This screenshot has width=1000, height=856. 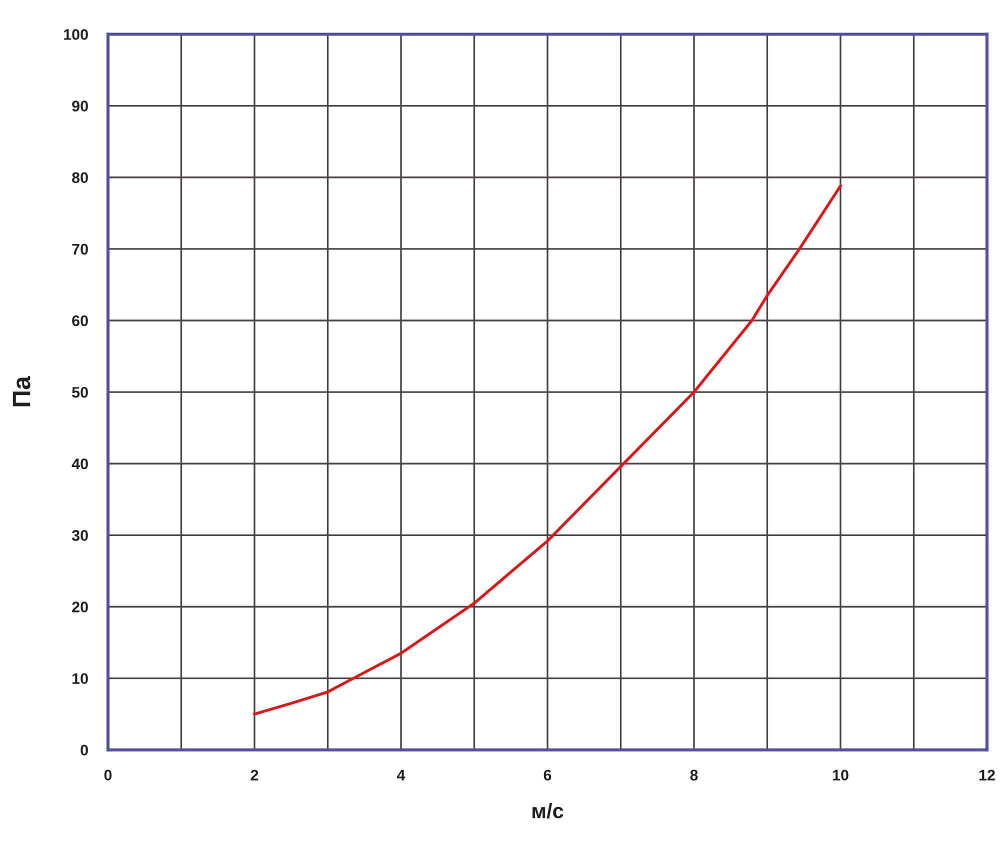 What do you see at coordinates (80, 535) in the screenshot?
I see `y-tick-label: 30` at bounding box center [80, 535].